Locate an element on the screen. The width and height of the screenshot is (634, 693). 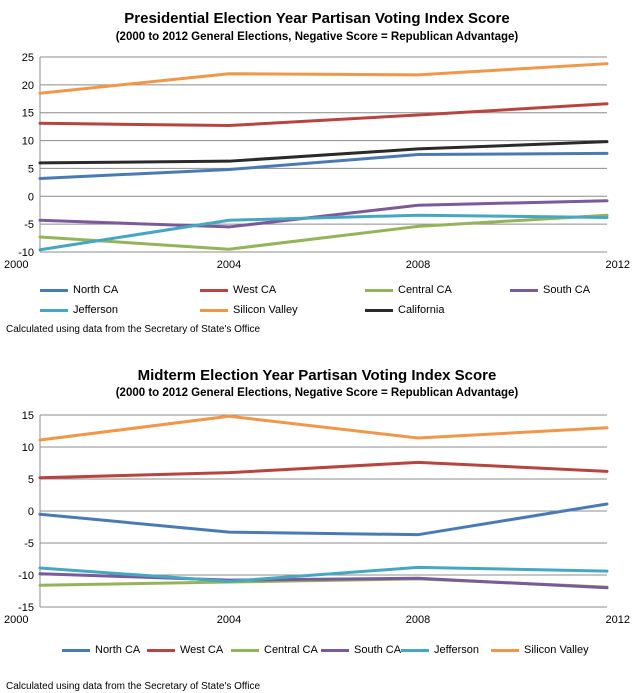
y-tick-label: 20 is located at coordinates (28, 86).